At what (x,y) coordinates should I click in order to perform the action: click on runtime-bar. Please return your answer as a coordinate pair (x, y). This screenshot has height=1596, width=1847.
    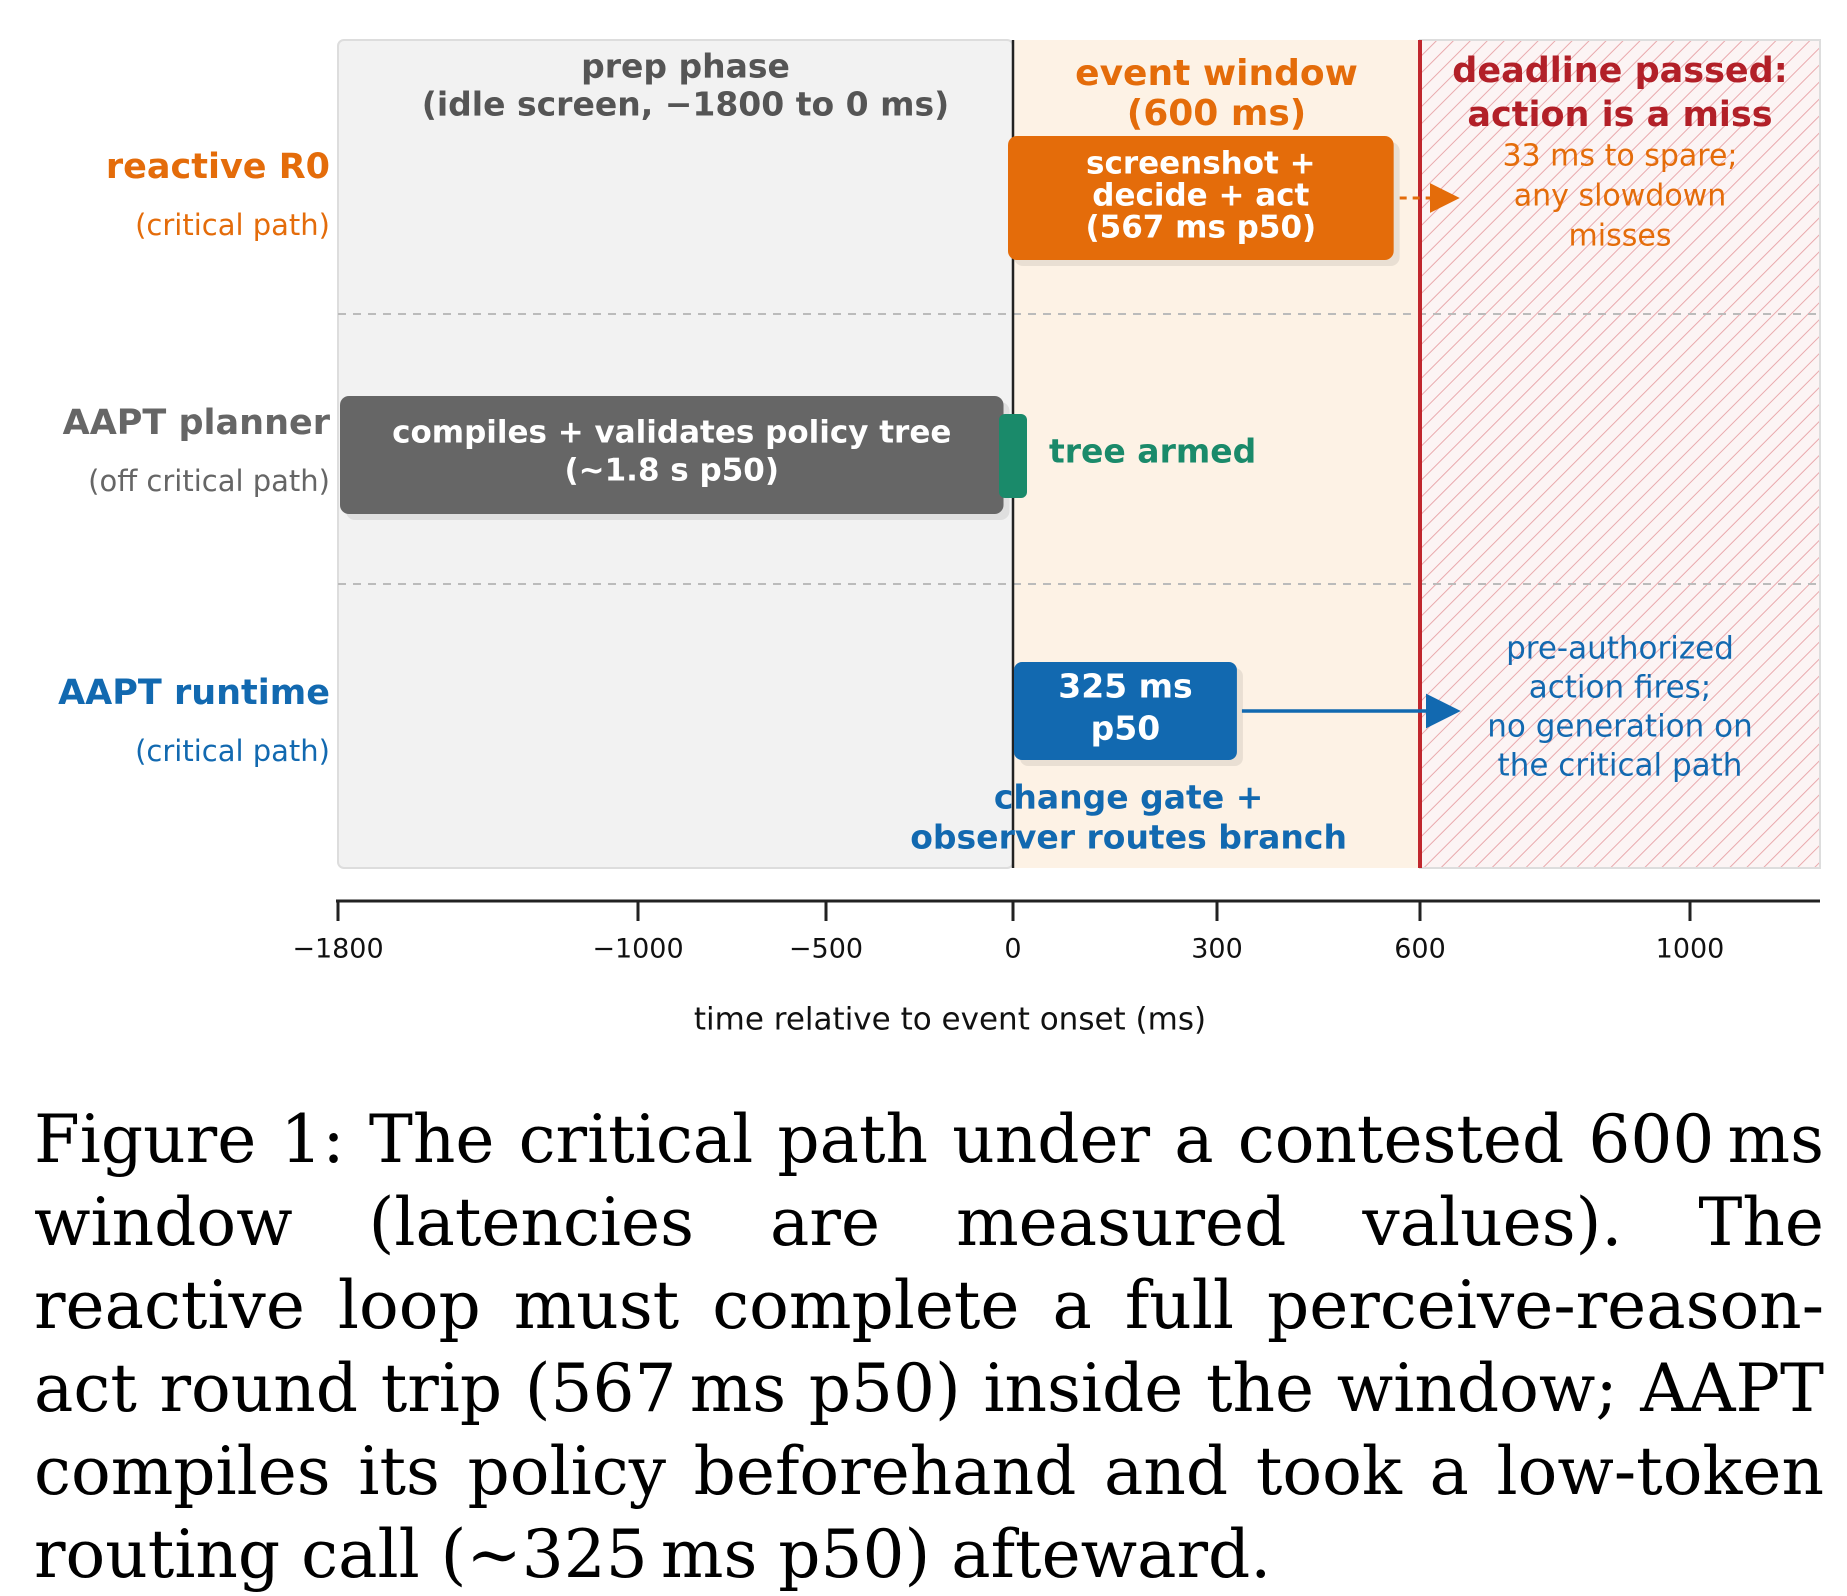
    Looking at the image, I should click on (1125, 711).